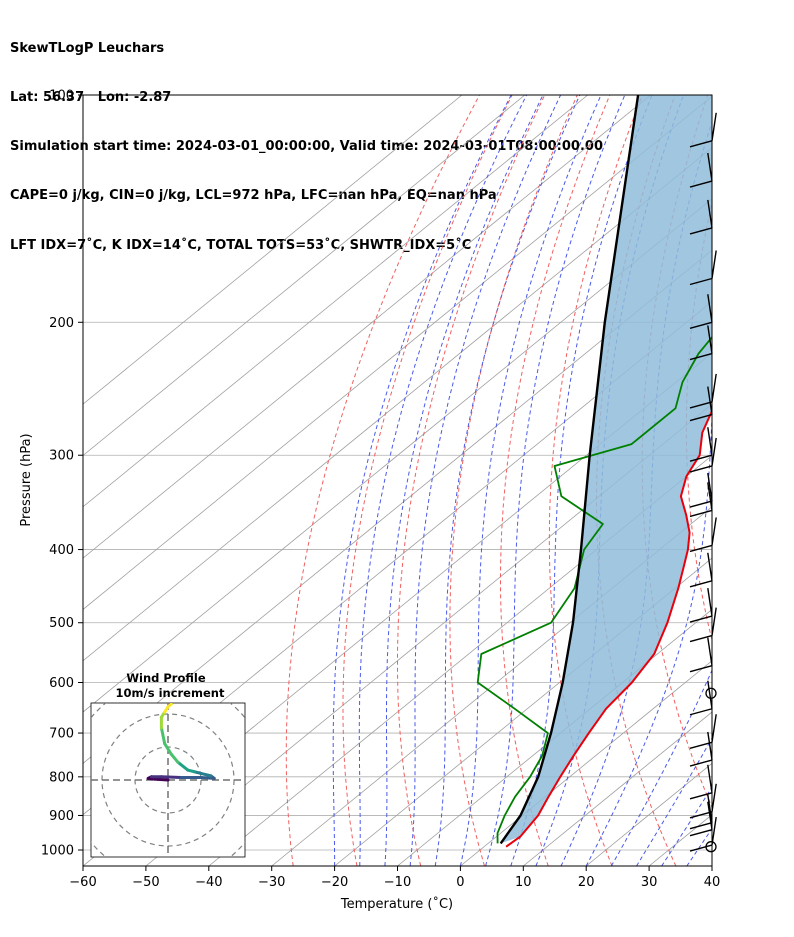 This screenshot has height=937, width=794. I want to click on x-tick-label: −20, so click(334, 882).